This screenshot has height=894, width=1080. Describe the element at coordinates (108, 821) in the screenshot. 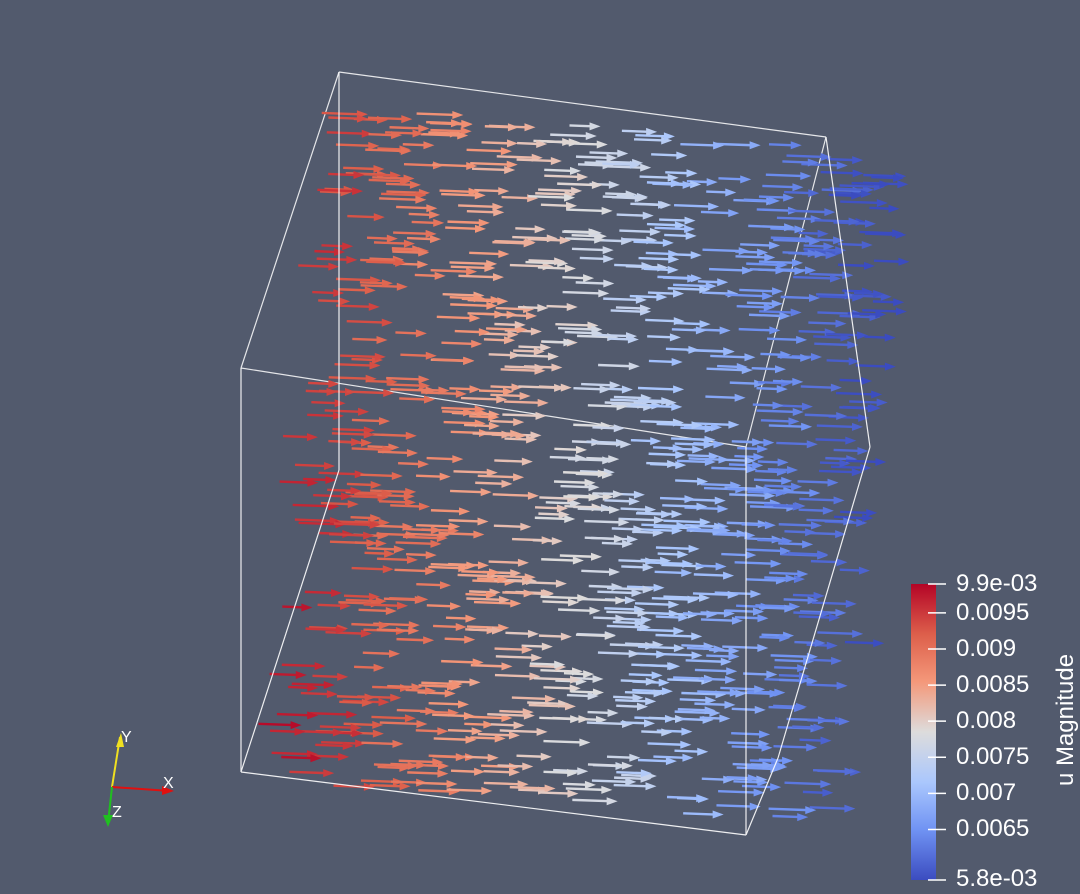

I see `axis-z-arrowhead` at that location.